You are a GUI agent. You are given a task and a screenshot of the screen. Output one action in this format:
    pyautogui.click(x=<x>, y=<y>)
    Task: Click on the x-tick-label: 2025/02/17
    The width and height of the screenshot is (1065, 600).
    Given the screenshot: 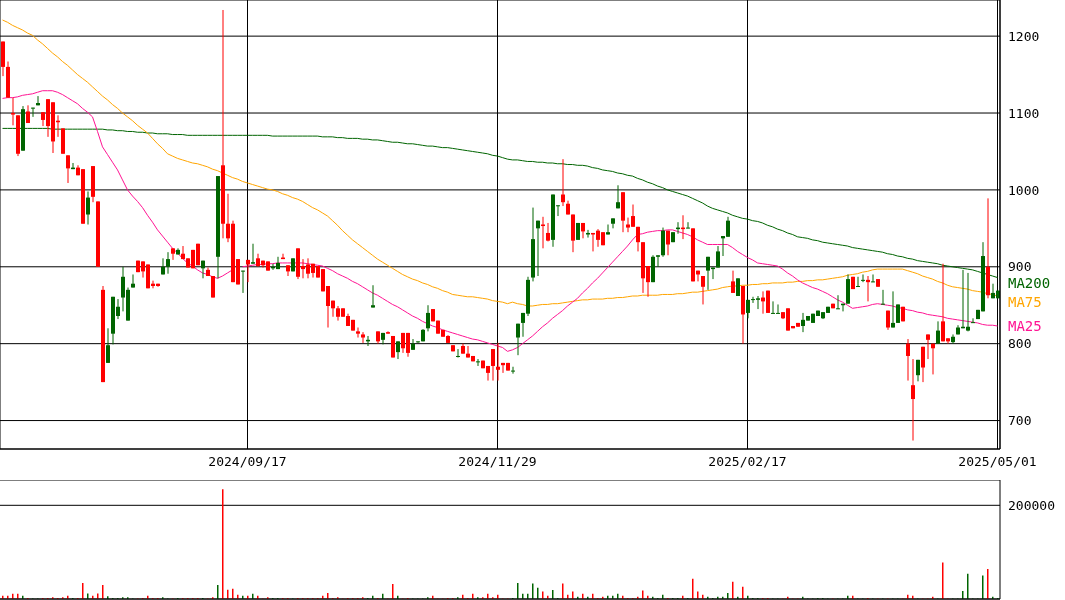 What is the action you would take?
    pyautogui.click(x=747, y=462)
    